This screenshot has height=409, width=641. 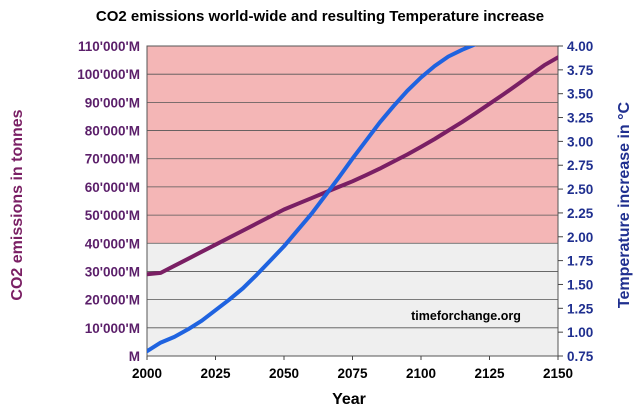 What do you see at coordinates (580, 46) in the screenshot?
I see `y-right-tick-label: 4.00` at bounding box center [580, 46].